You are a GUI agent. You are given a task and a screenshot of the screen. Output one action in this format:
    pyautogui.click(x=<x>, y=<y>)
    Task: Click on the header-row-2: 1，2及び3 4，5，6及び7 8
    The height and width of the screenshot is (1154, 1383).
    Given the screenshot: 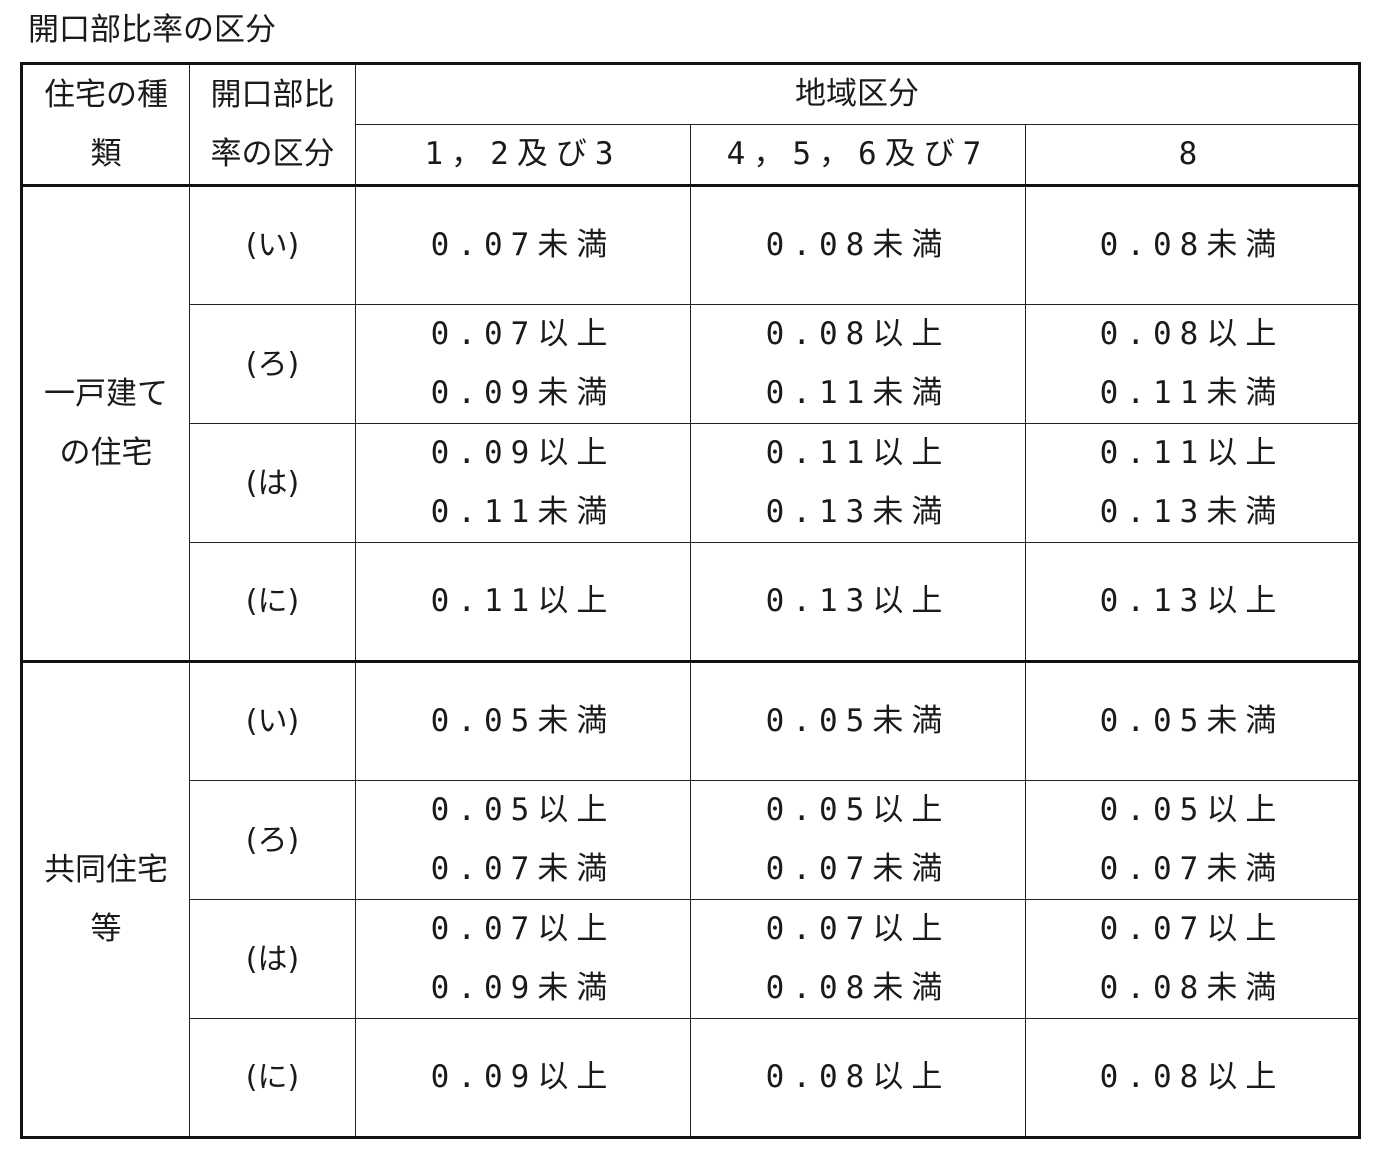 What is the action you would take?
    pyautogui.click(x=690, y=155)
    